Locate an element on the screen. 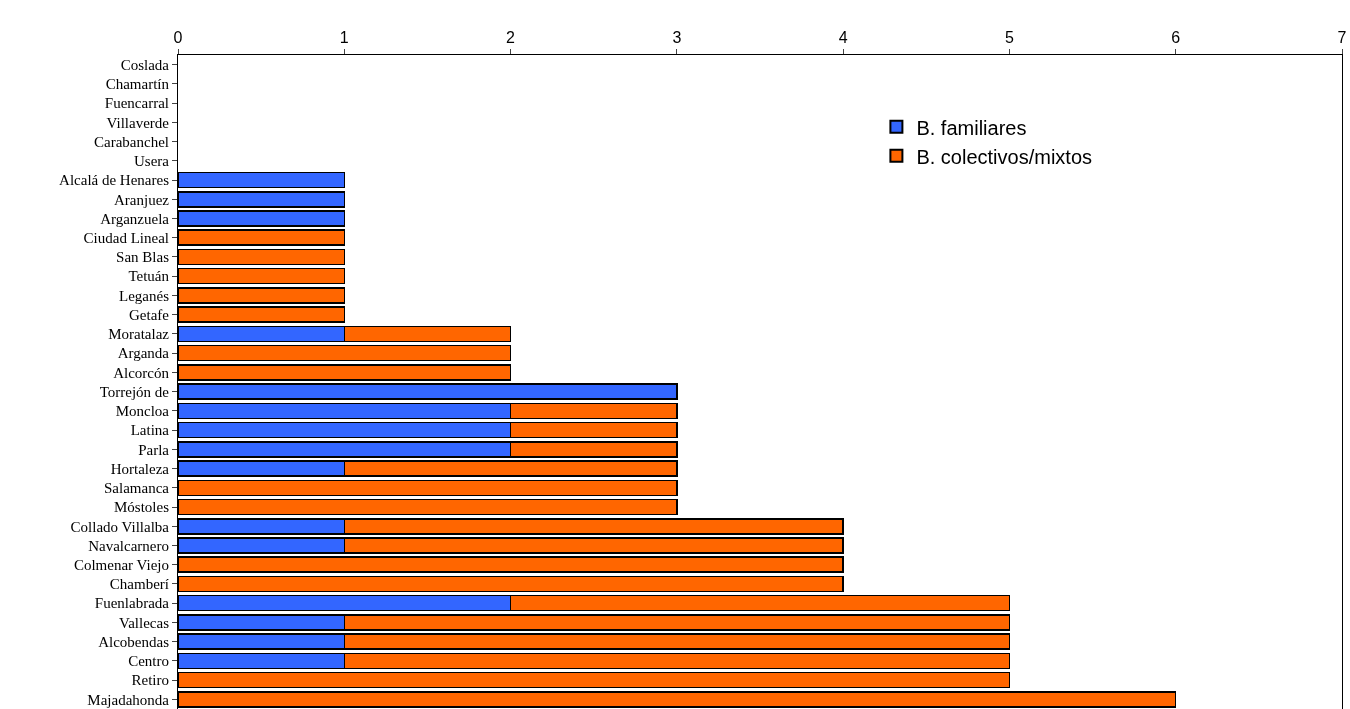  y-tick-label: Aranjuez is located at coordinates (142, 199).